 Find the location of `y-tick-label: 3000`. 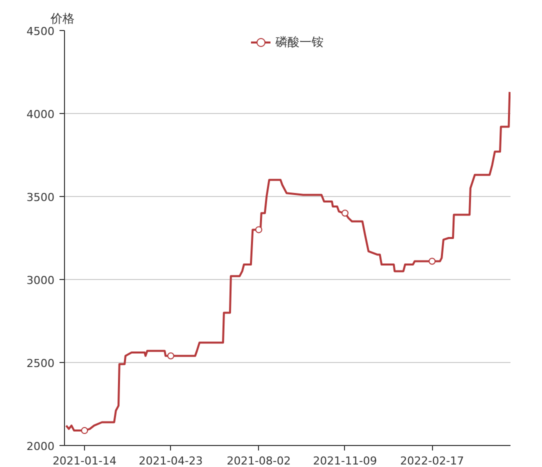

y-tick-label: 3000 is located at coordinates (40, 280).